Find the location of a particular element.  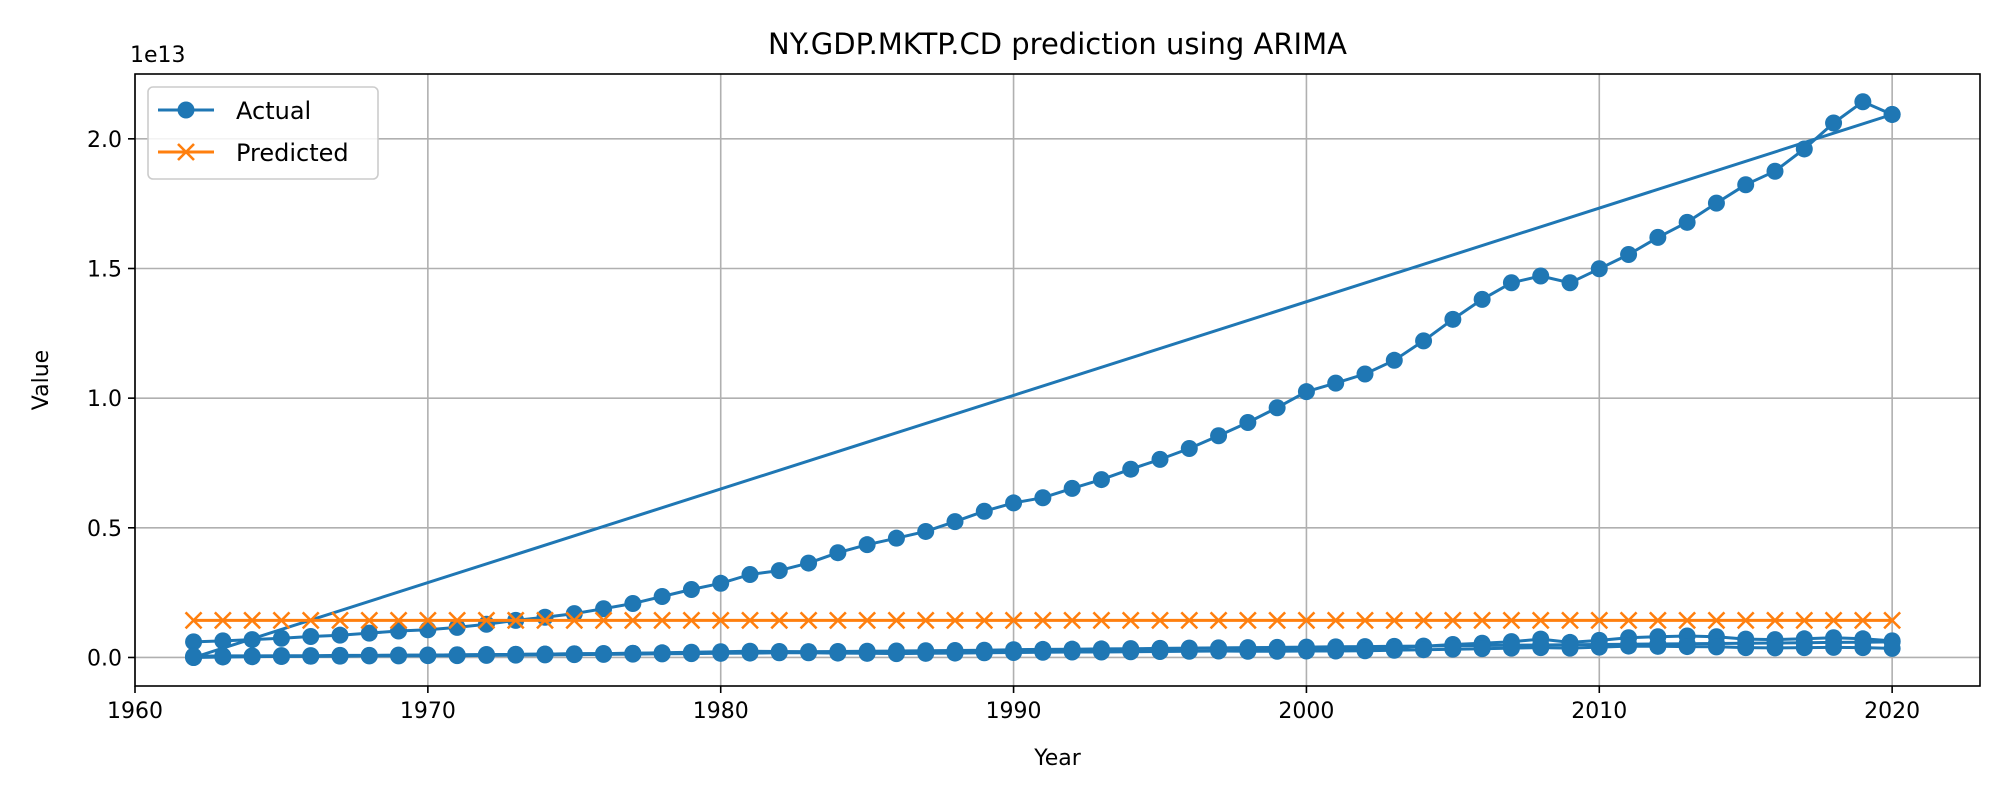

legend-label-predicted: Predicted is located at coordinates (292, 153).